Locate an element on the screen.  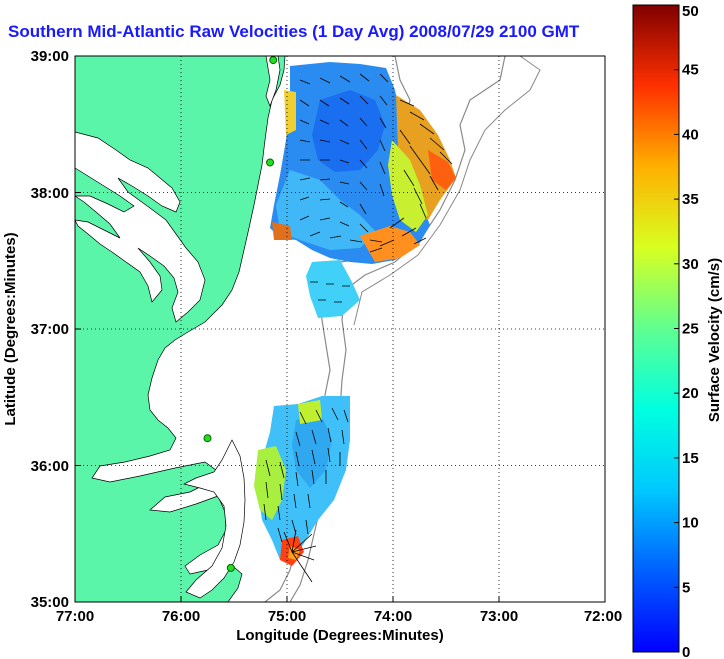
y-tick-label: 39:00 is located at coordinates (50, 56).